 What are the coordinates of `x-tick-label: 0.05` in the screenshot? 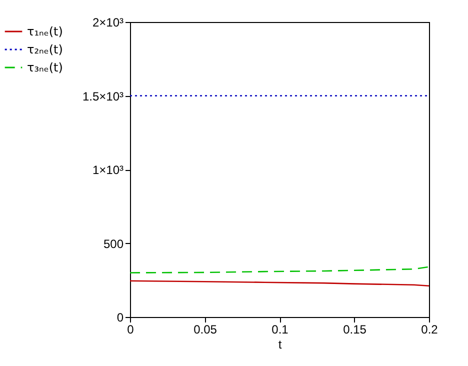 It's located at (206, 329).